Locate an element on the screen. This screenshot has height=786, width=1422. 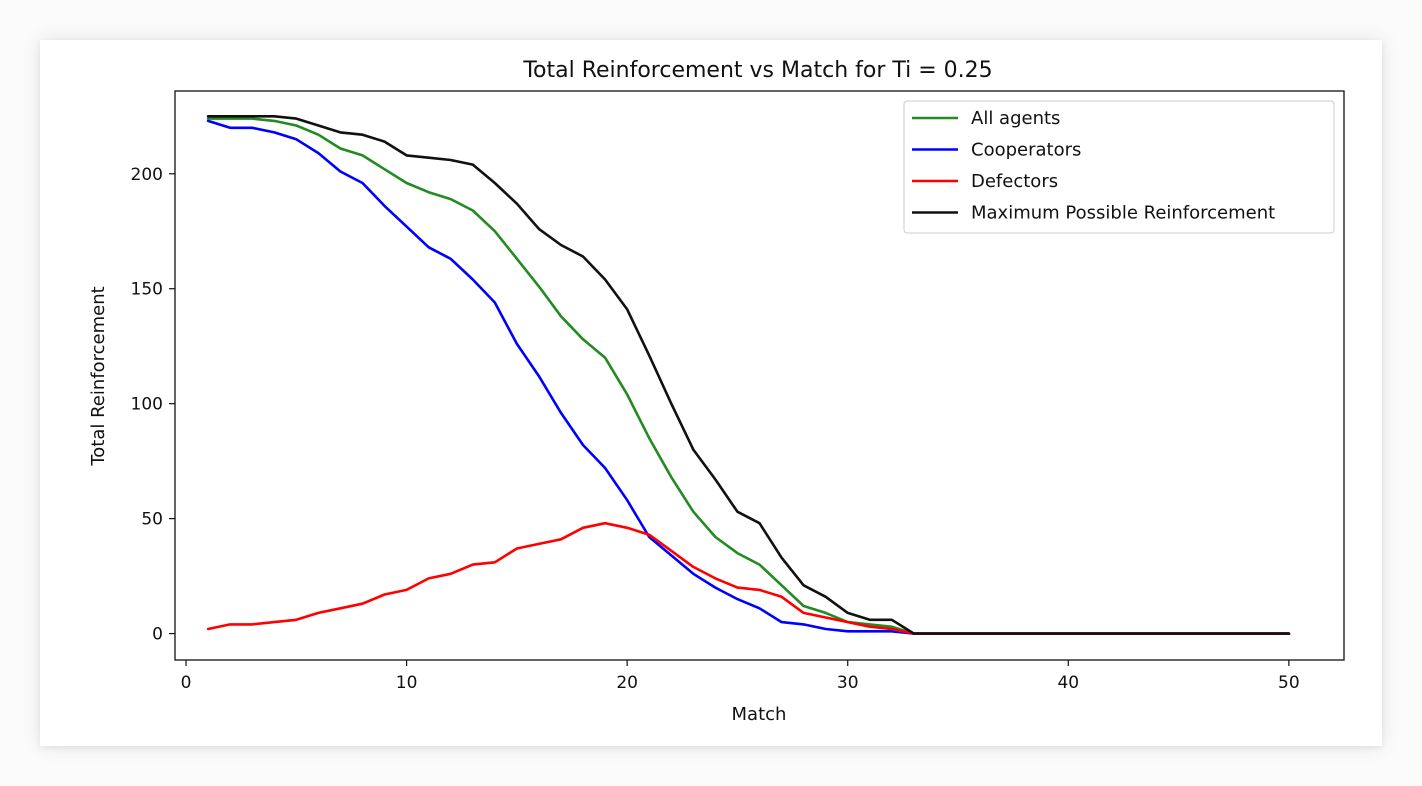
x-tick-label: 40 is located at coordinates (1068, 683).